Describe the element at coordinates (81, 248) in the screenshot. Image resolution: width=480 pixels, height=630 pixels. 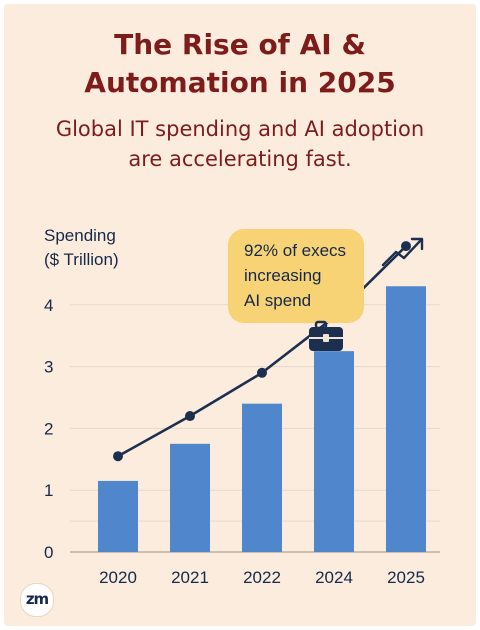
I see `y-axis-label: Spending ($ Trillion)` at that location.